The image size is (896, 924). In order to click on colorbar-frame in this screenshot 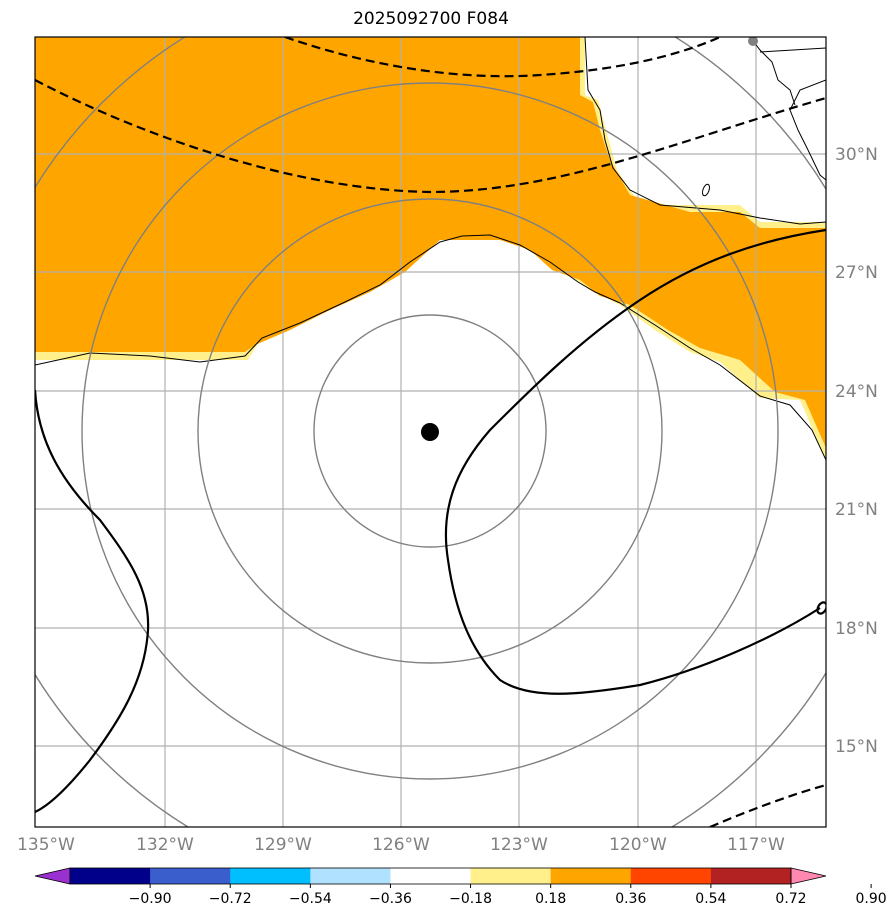, I will do `click(430, 876)`.